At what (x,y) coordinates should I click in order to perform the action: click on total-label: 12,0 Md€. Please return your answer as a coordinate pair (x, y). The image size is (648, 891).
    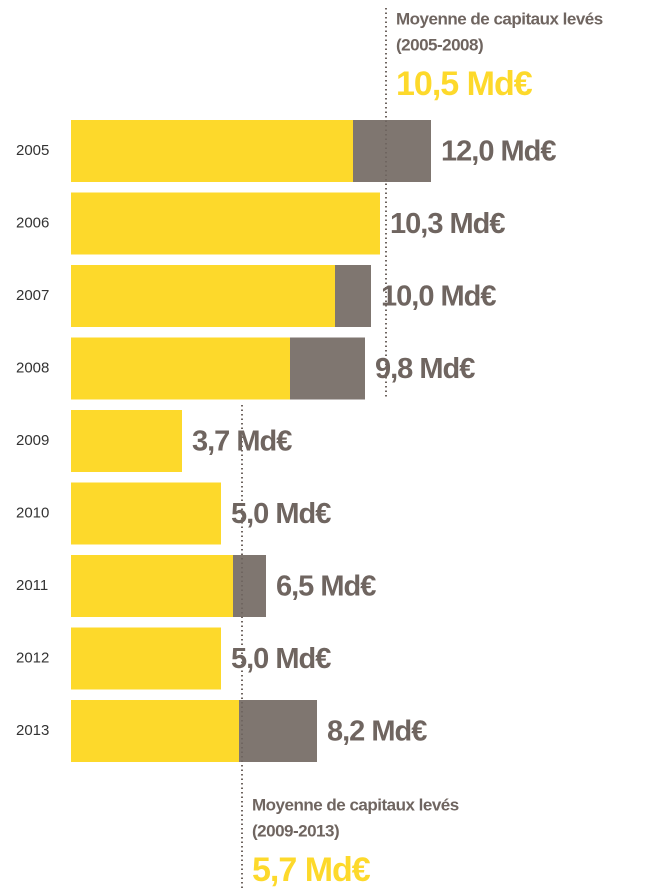
    Looking at the image, I should click on (498, 152).